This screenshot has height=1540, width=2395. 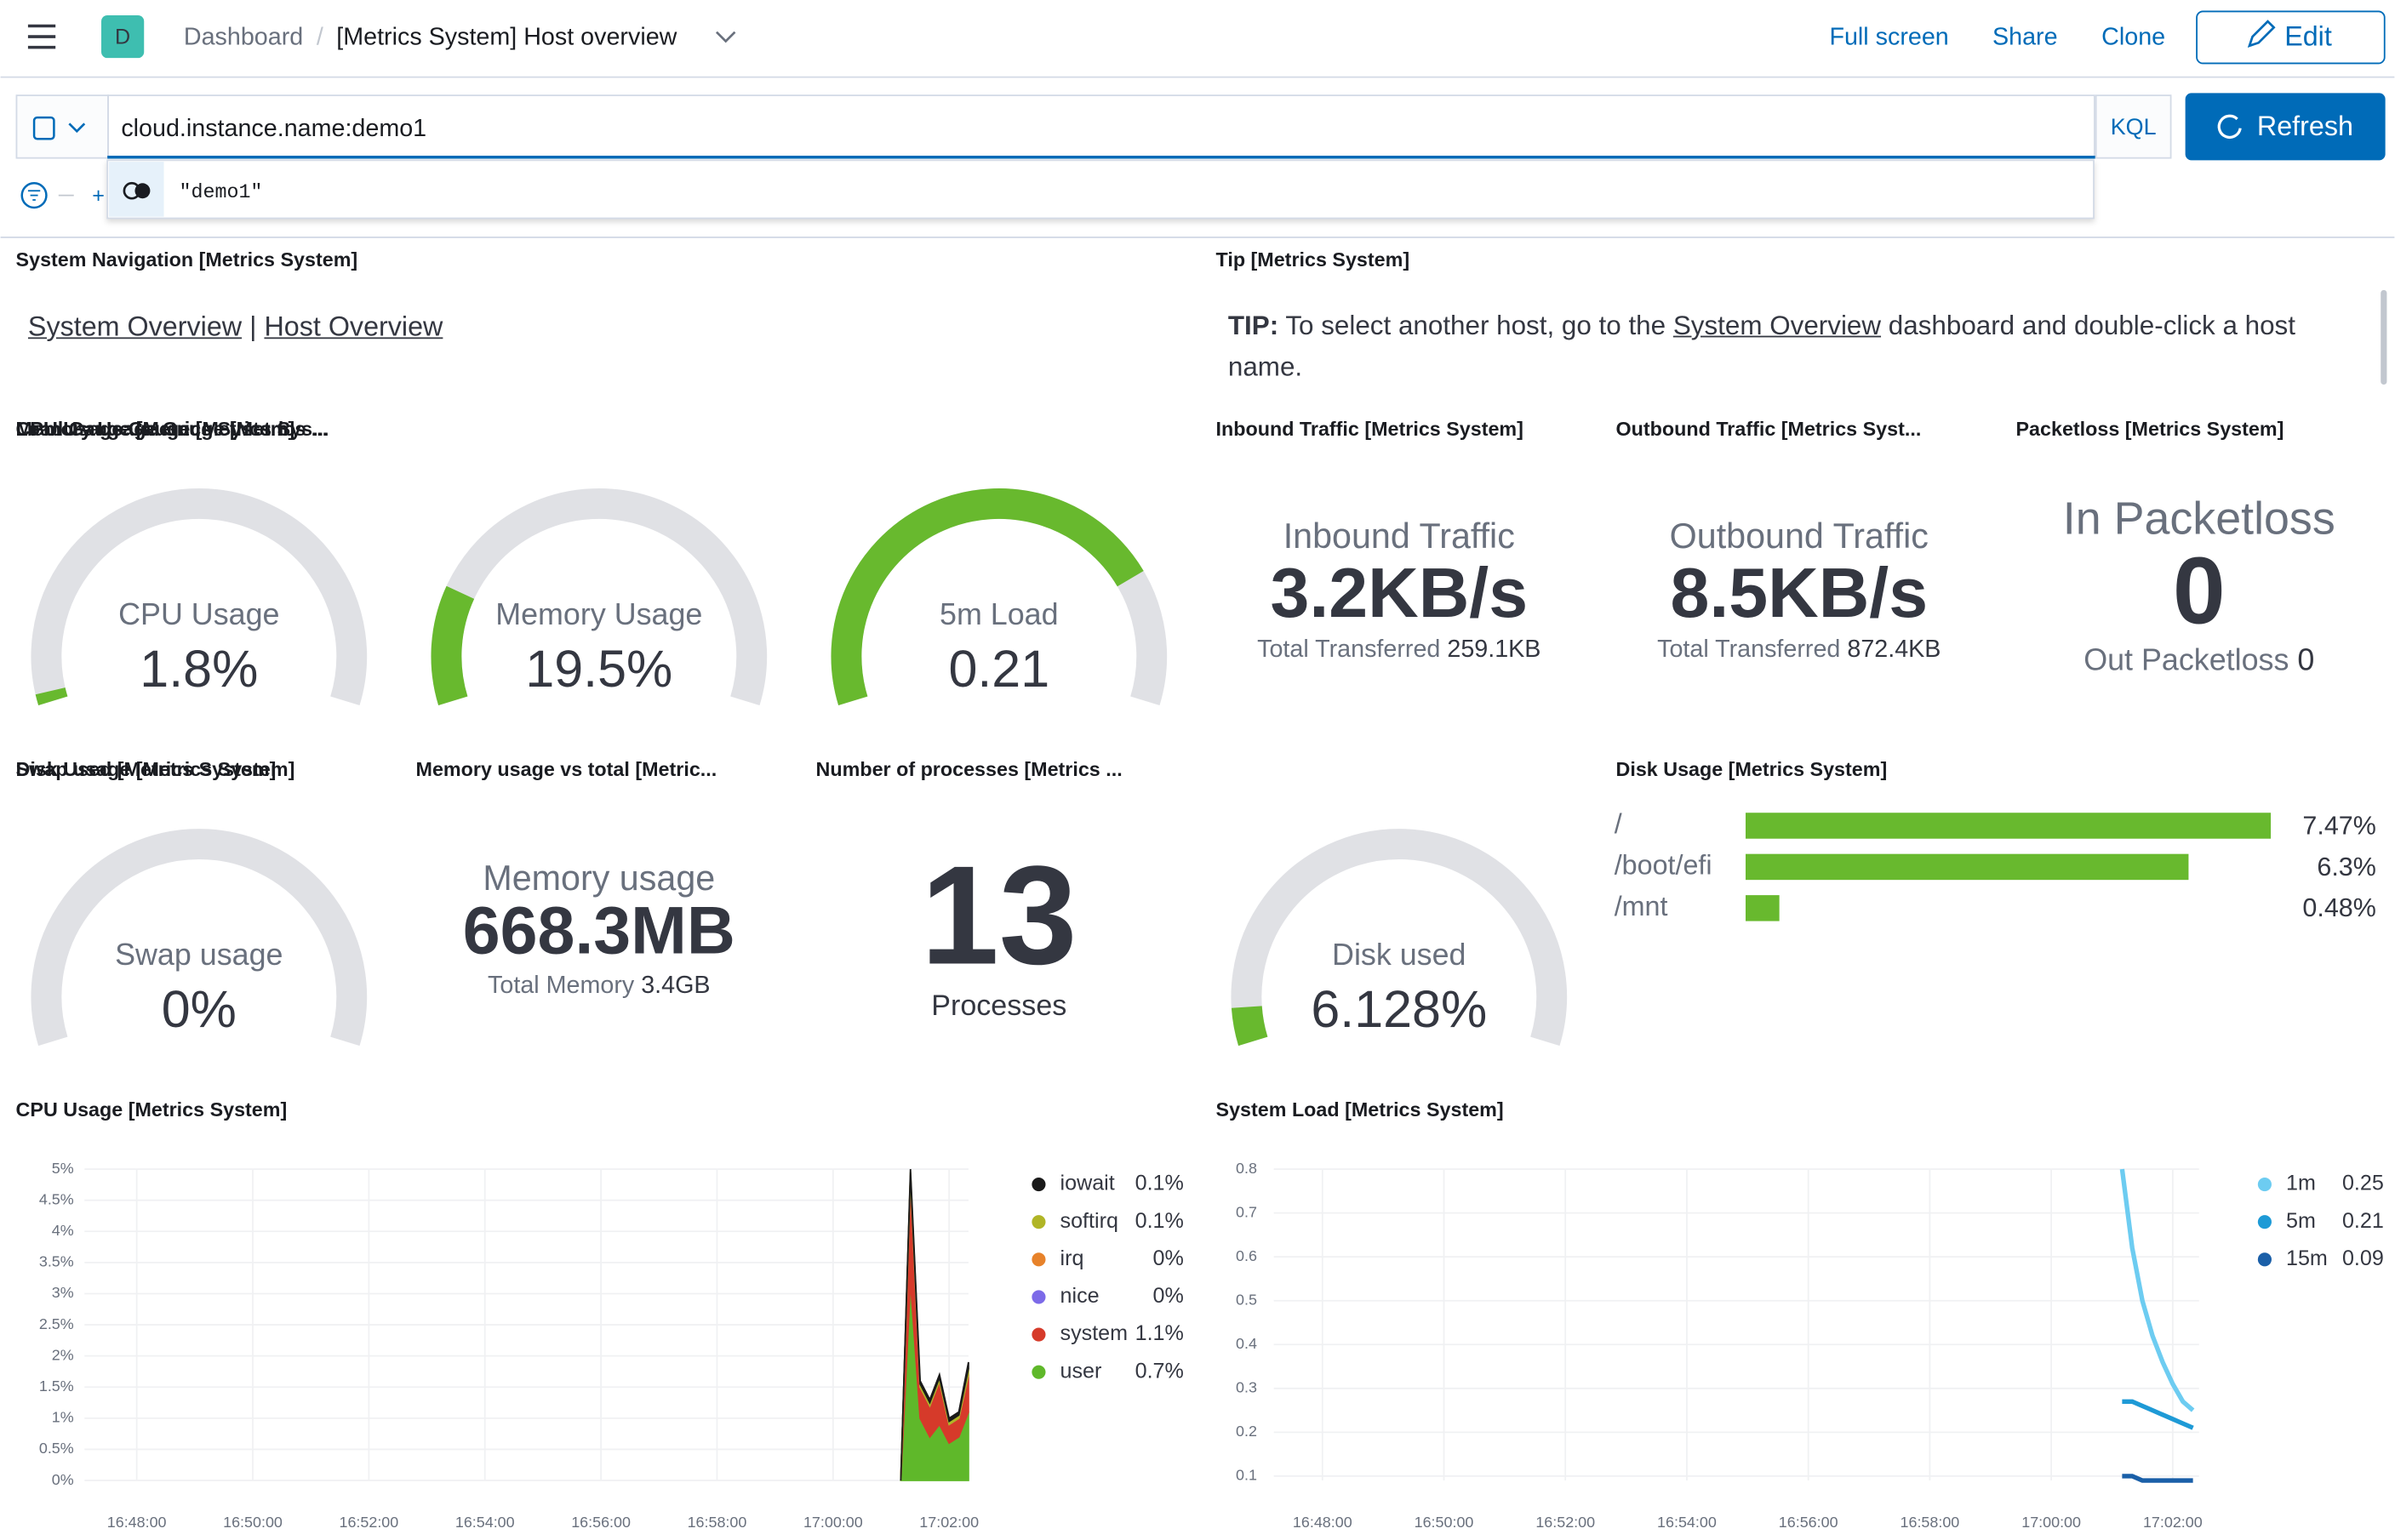 I want to click on add-filter: +, so click(x=98, y=196).